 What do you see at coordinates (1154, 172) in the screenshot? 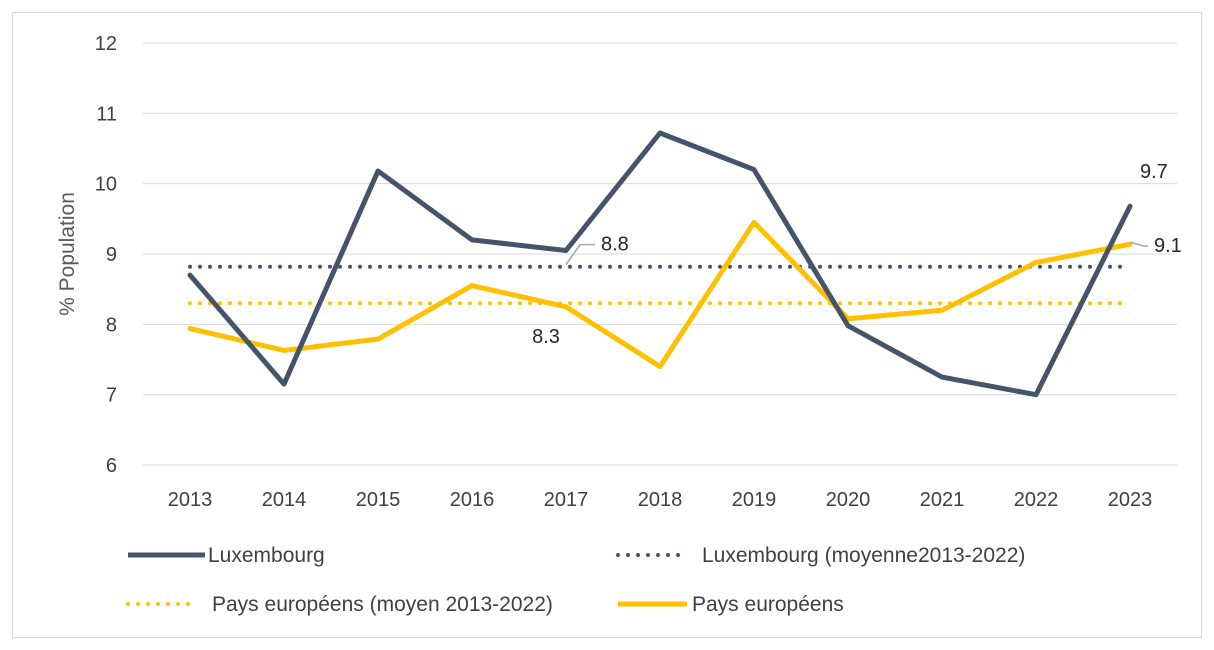
I see `data-label: 9.7` at bounding box center [1154, 172].